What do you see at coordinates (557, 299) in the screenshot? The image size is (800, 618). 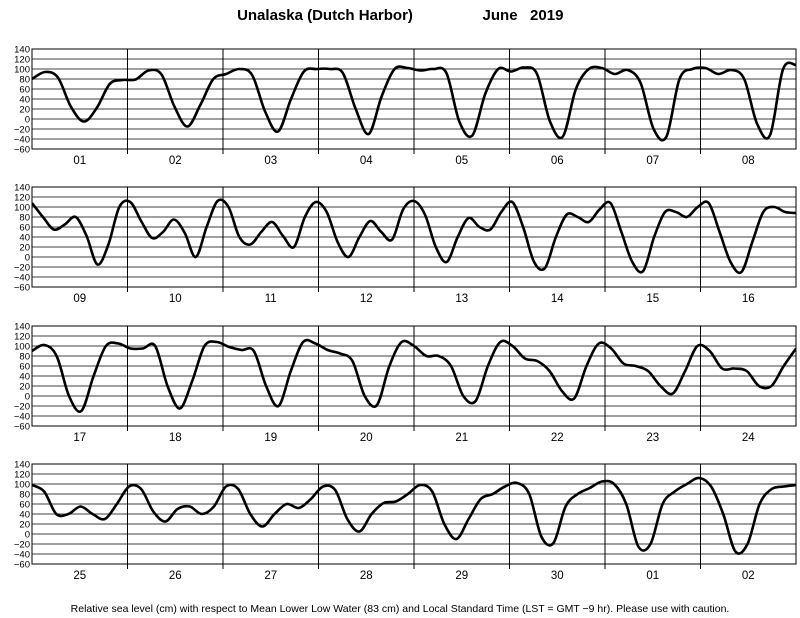 I see `day-label: 14` at bounding box center [557, 299].